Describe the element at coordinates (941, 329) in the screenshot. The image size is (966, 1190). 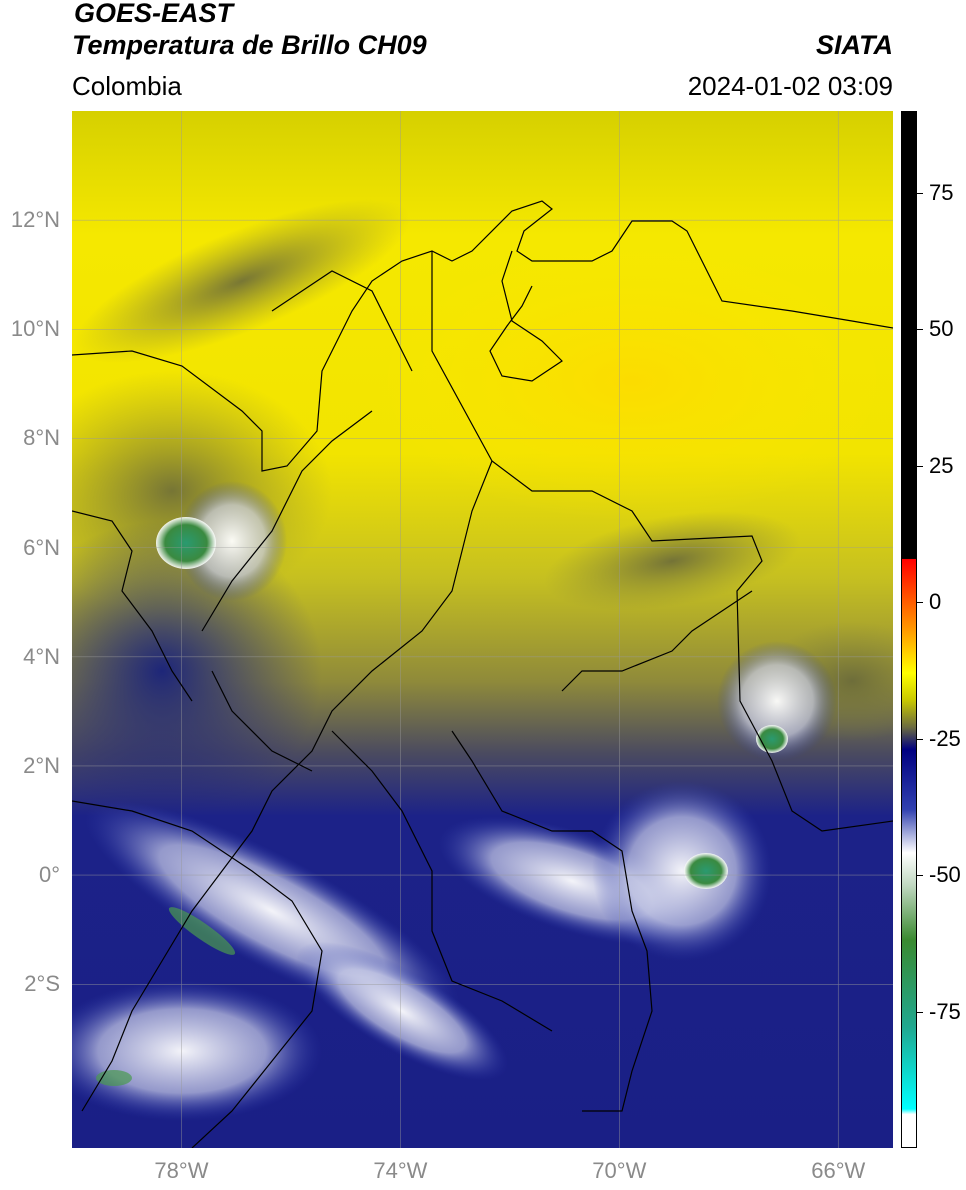
I see `colorbar-tick-label: 50` at that location.